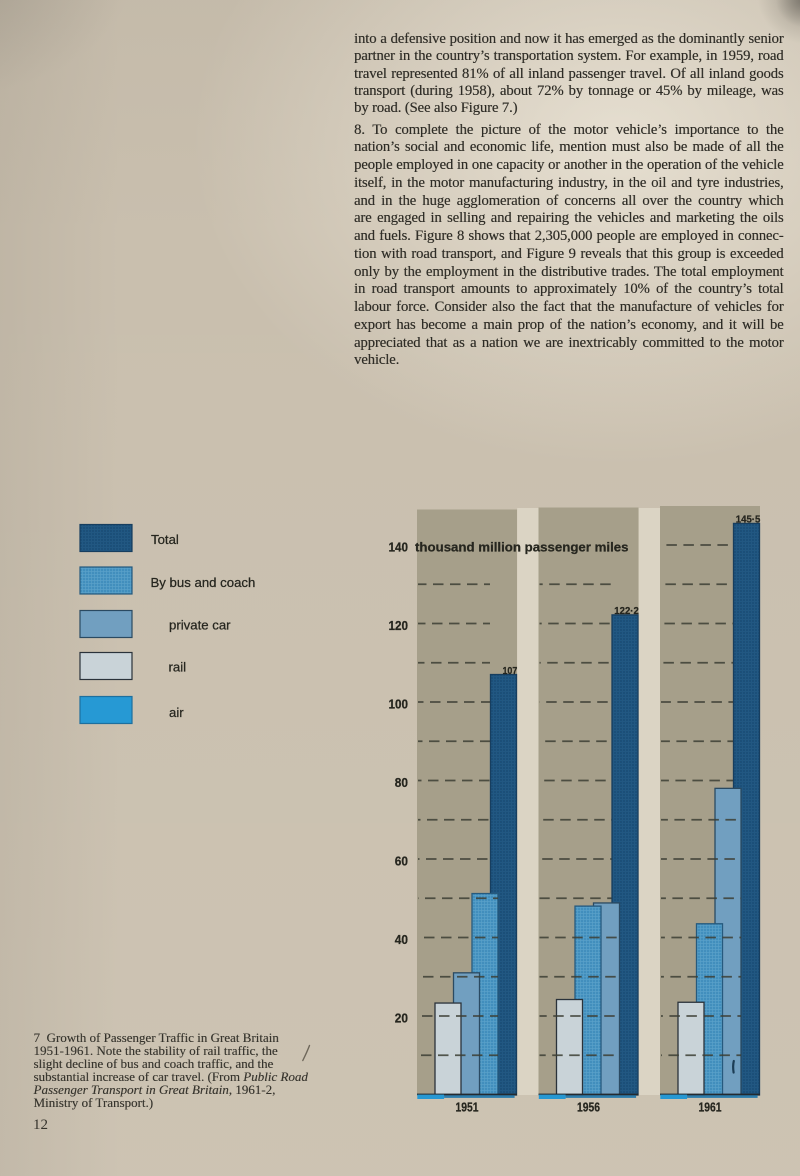  Describe the element at coordinates (203, 582) in the screenshot. I see `svg-text: By bus and coach` at that location.